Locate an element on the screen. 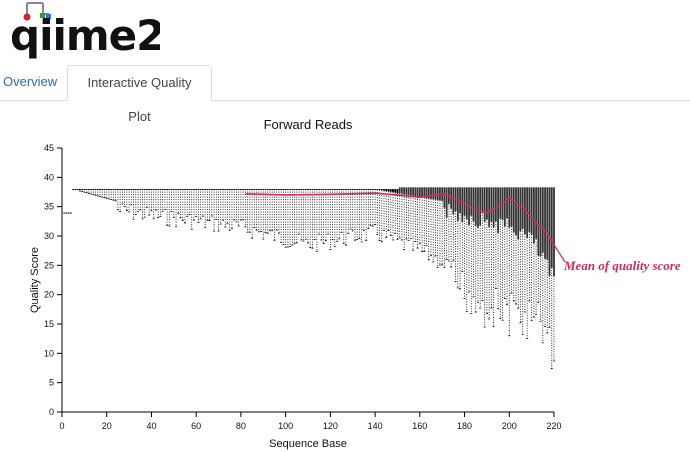  mean-quality-line is located at coordinates (400, 219).